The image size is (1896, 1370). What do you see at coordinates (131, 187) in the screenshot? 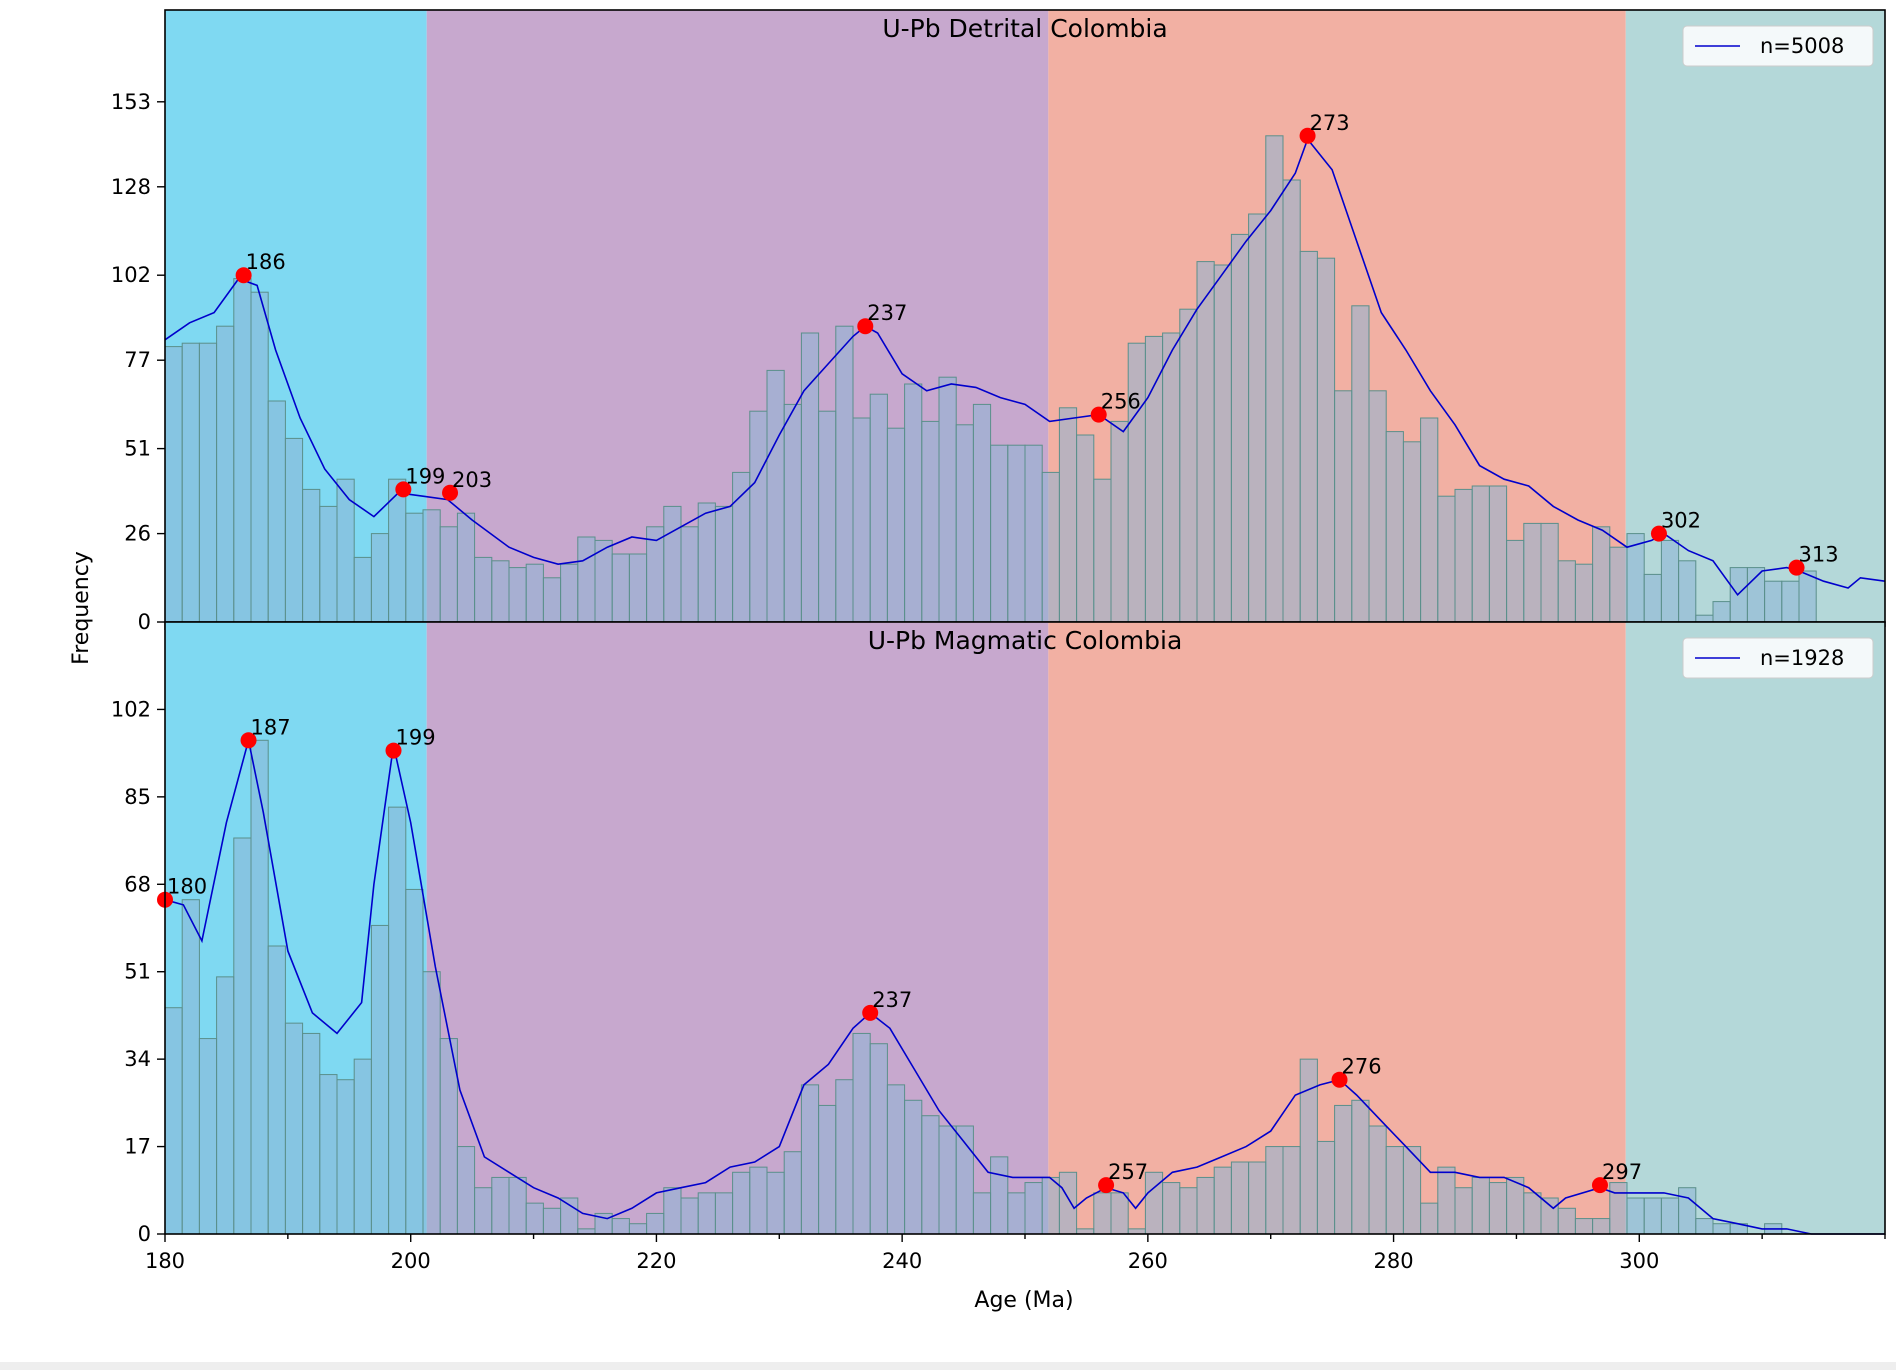
I see `y-tick-label: 128` at bounding box center [131, 187].